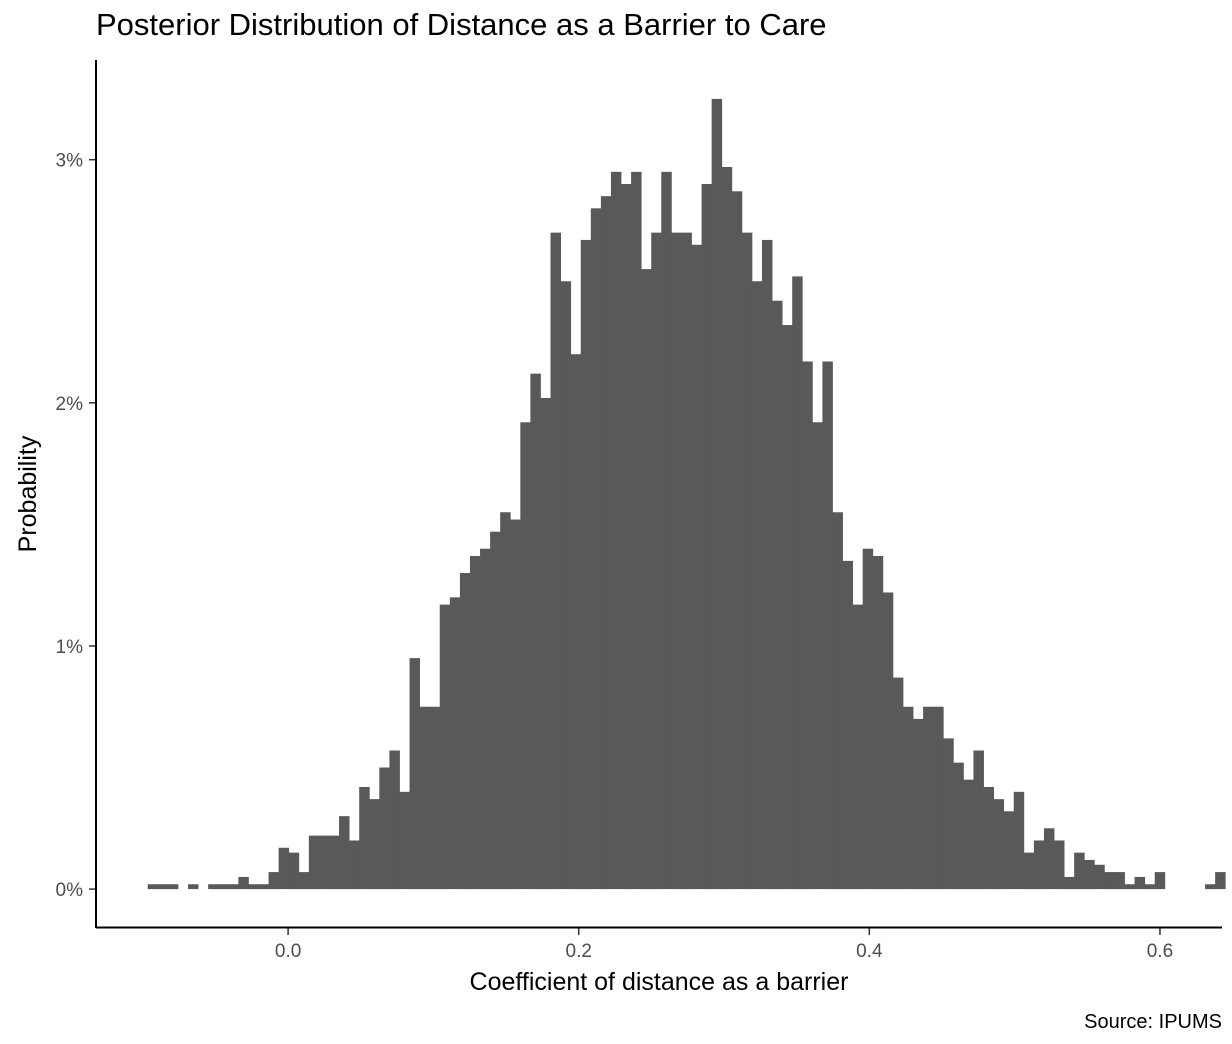 Image resolution: width=1232 pixels, height=1044 pixels. What do you see at coordinates (724, 945) in the screenshot?
I see `x-axis-ticks: 0.0 0.2 0.4 0.6` at bounding box center [724, 945].